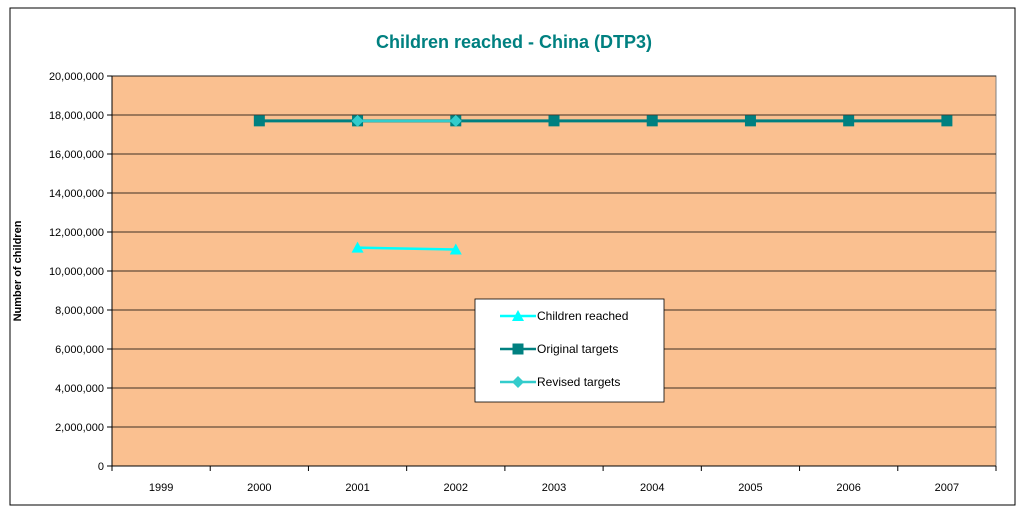 This screenshot has height=516, width=1025. What do you see at coordinates (79, 389) in the screenshot?
I see `y-tick-label: 4,000,000` at bounding box center [79, 389].